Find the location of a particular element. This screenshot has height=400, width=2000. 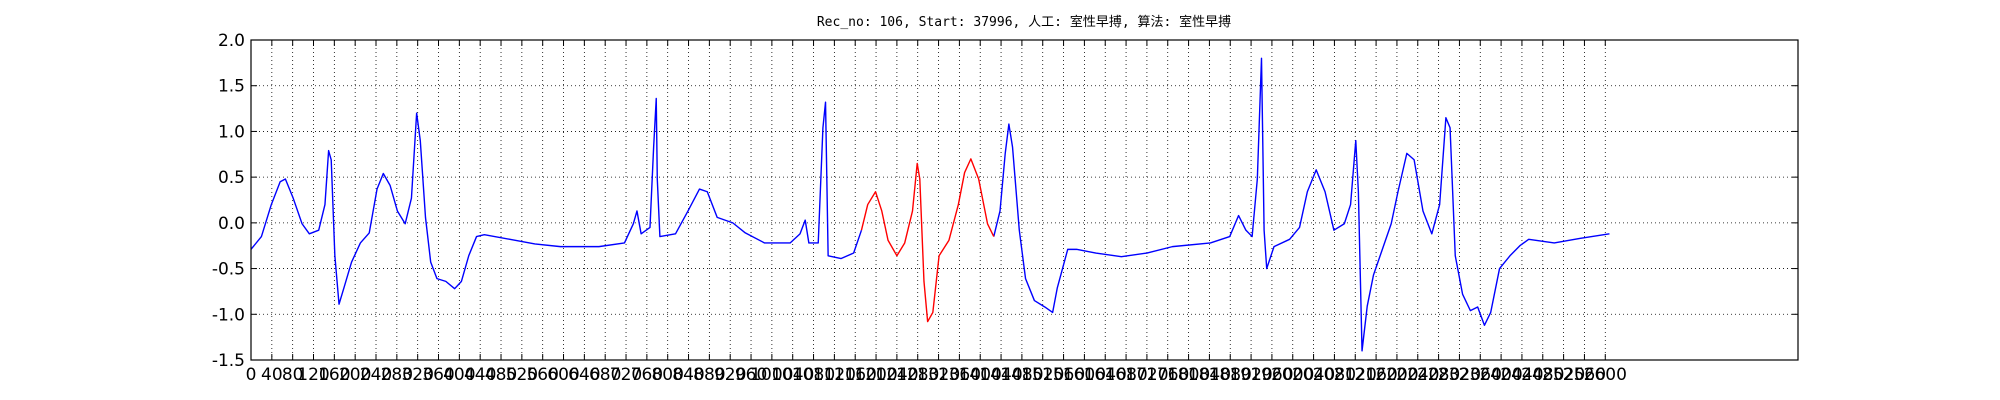

x-tick-label: 2200 is located at coordinates (1396, 375).